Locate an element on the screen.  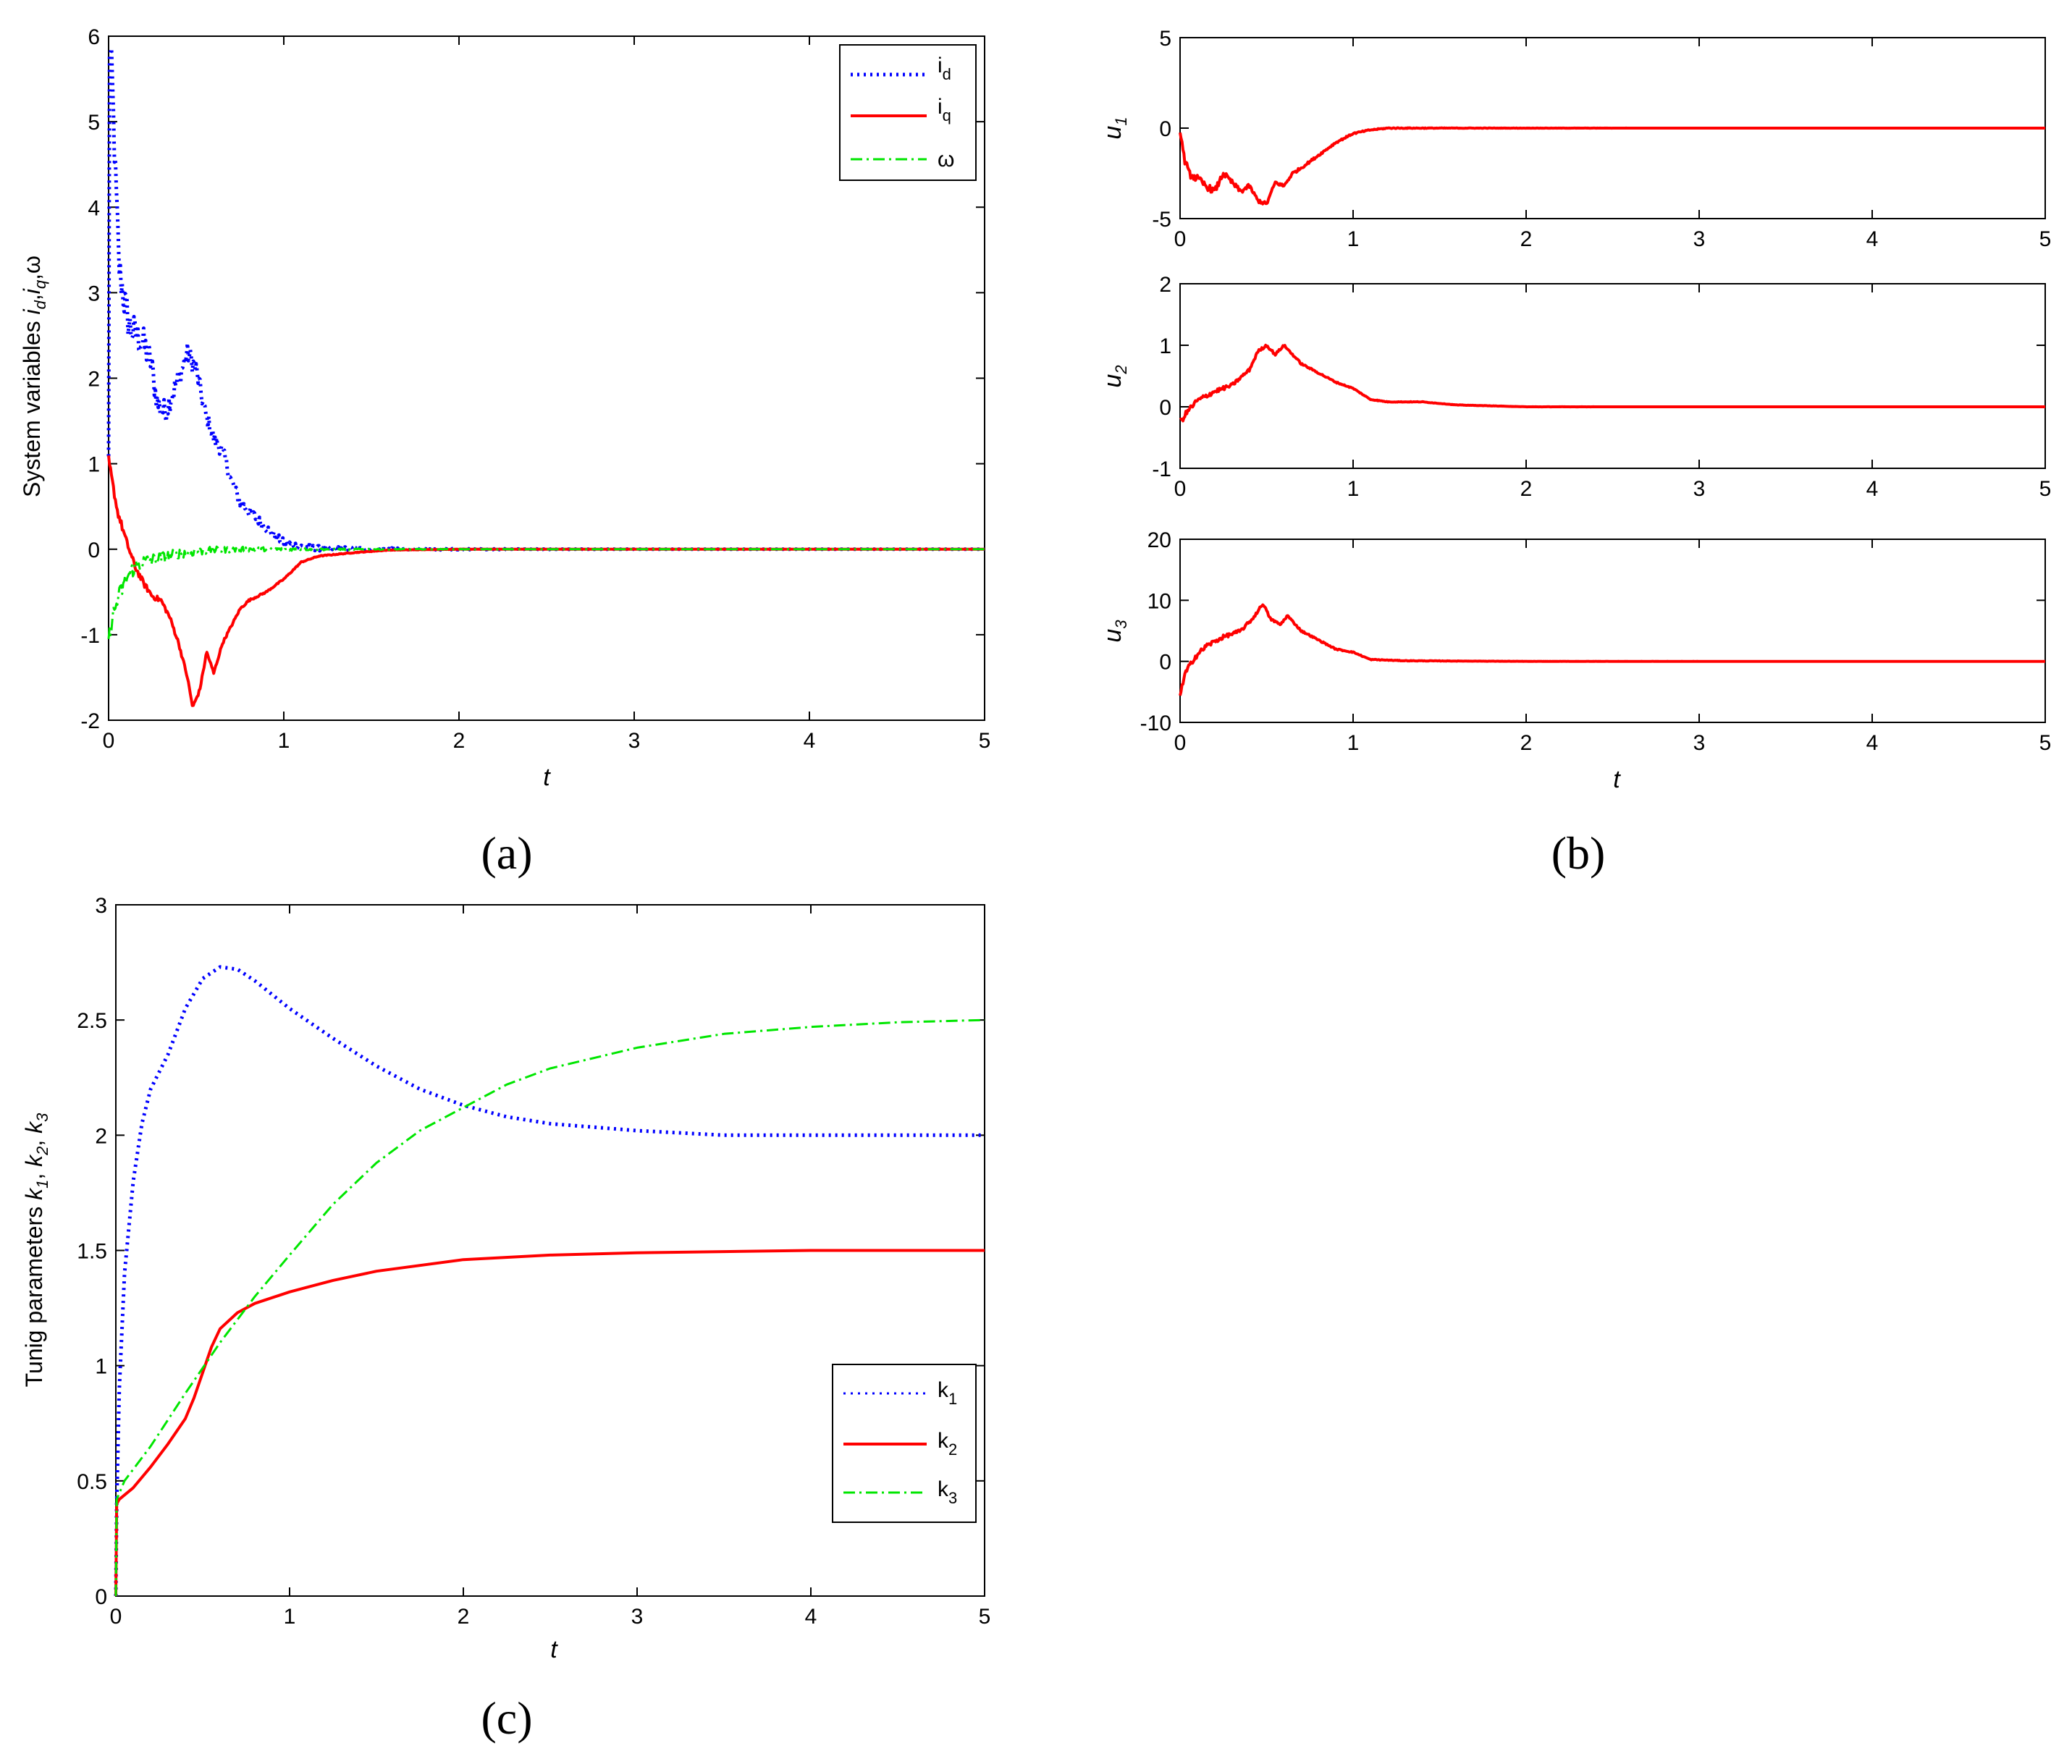
series-line-b3-u3 is located at coordinates (1612, 649).